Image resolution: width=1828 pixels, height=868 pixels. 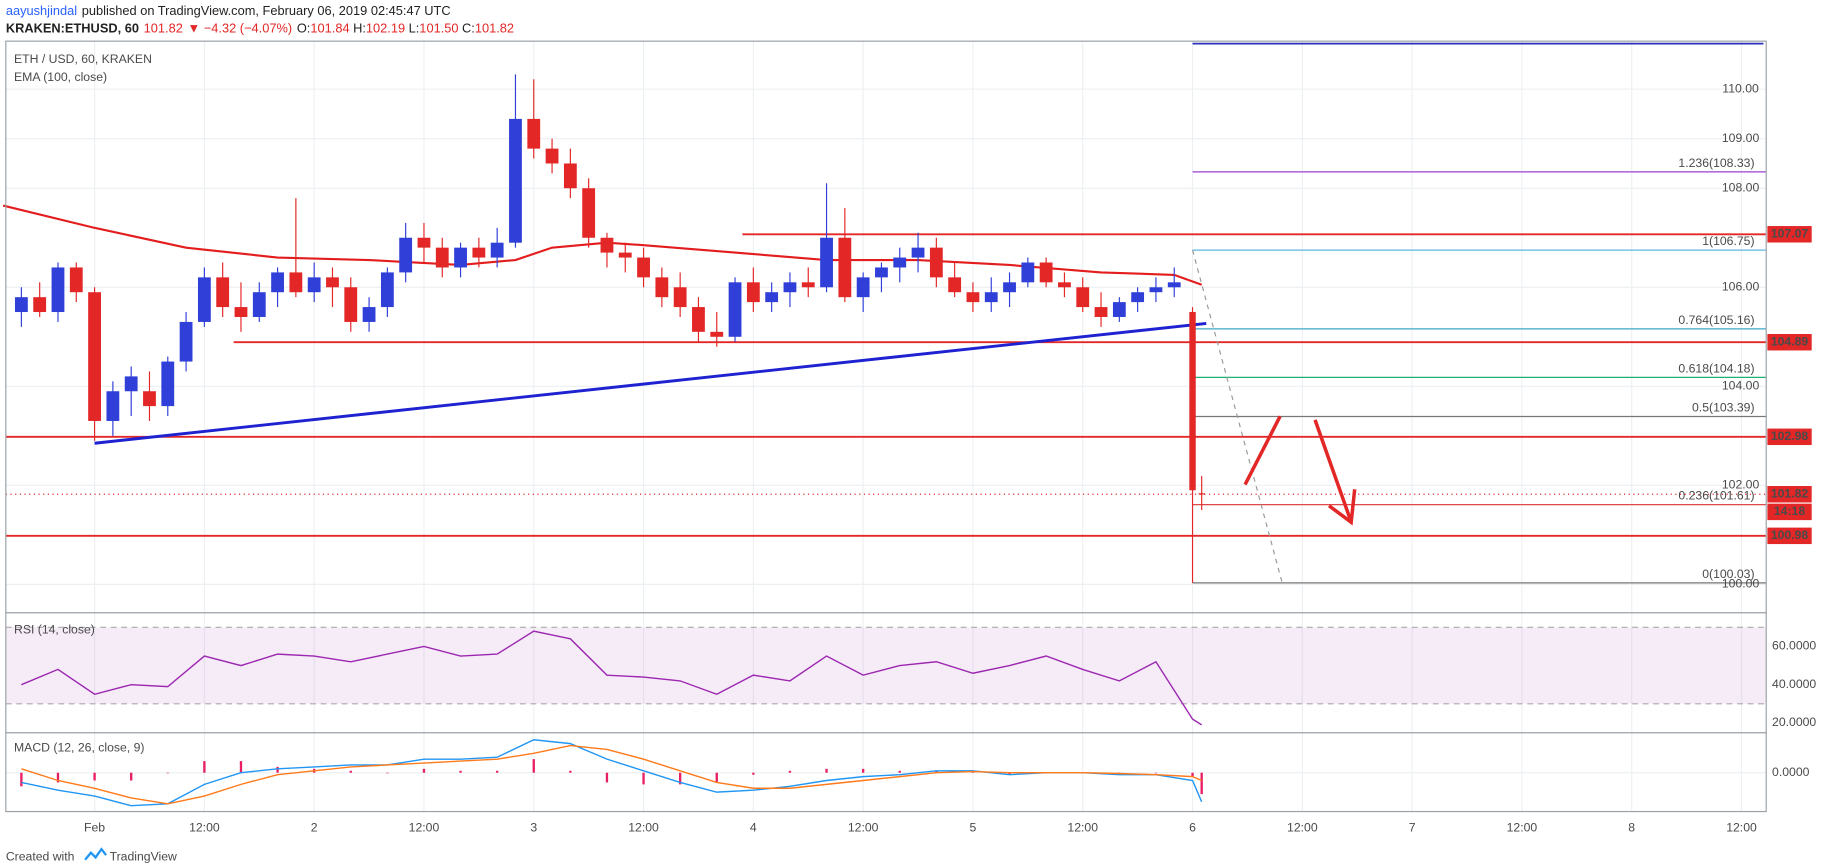 I want to click on price-label: 104.89, so click(x=1790, y=341).